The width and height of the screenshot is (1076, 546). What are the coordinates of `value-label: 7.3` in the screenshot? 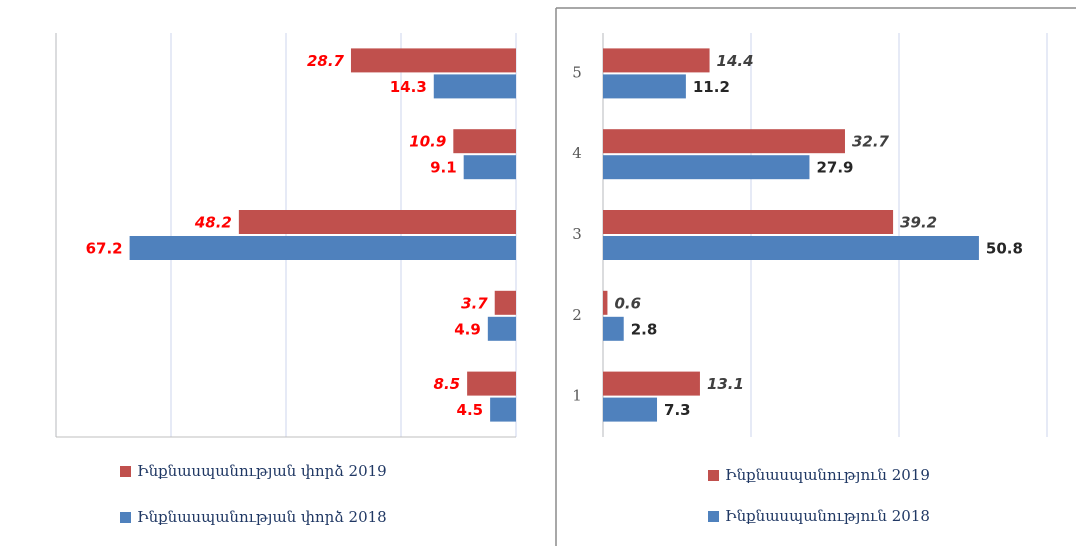 It's located at (677, 410).